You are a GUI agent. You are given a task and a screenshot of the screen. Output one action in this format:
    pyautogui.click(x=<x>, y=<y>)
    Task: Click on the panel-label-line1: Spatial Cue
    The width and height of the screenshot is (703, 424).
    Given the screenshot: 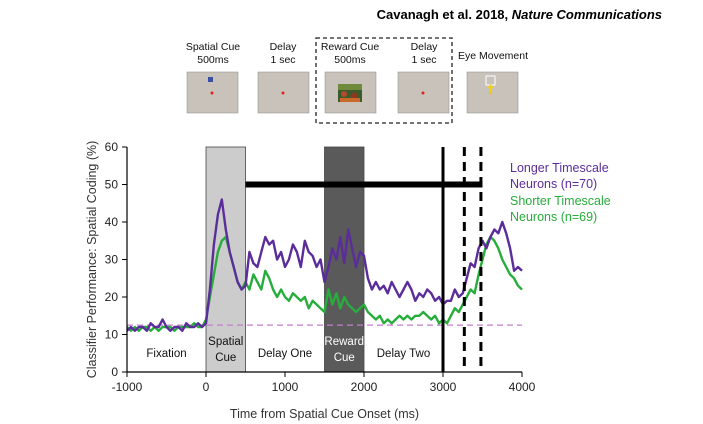 What is the action you would take?
    pyautogui.click(x=213, y=47)
    